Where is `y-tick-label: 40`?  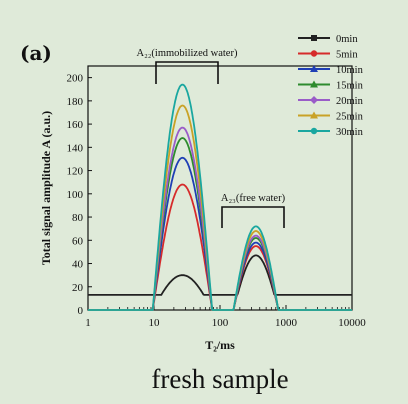 y-tick-label: 40 is located at coordinates (78, 265).